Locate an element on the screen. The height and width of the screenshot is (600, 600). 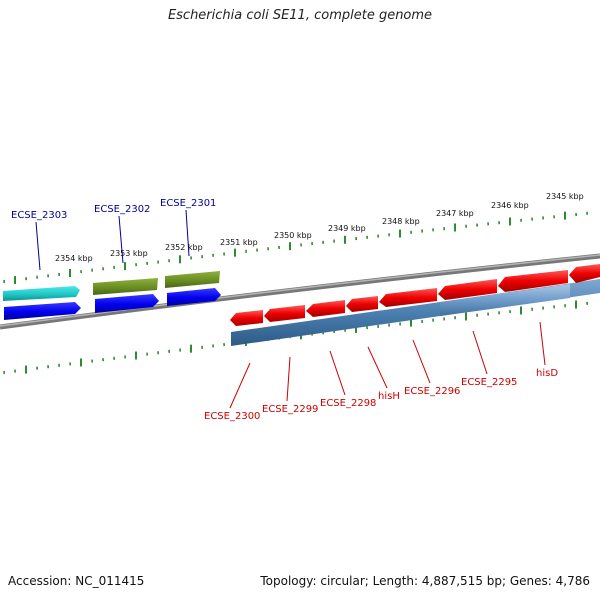
gene-label-hisd: hisD is located at coordinates (547, 373).